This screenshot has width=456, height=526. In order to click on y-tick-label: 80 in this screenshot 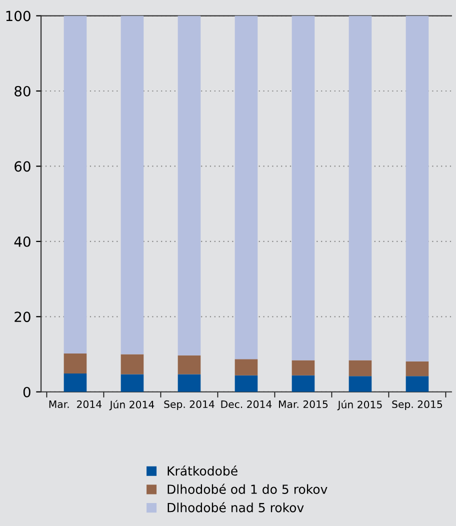, I will do `click(22, 91)`.